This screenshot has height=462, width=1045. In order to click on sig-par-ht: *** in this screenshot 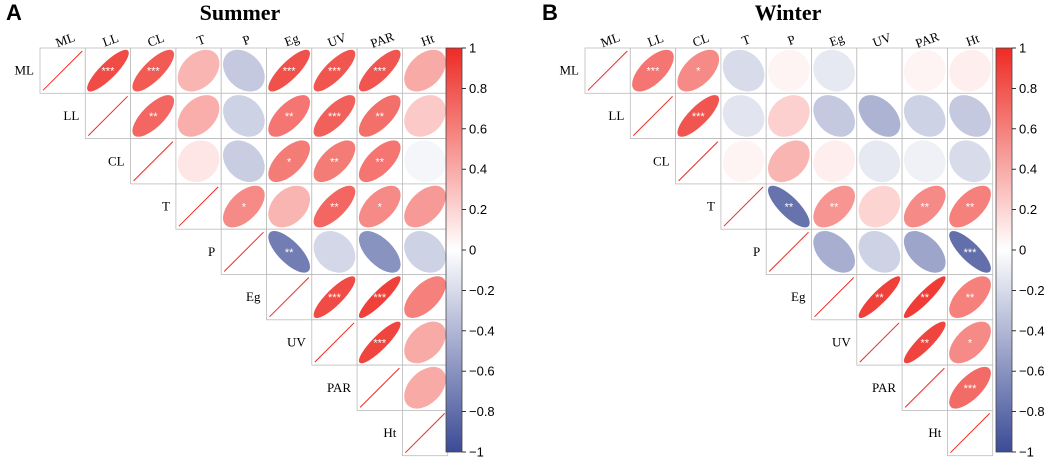, I will do `click(971, 389)`.